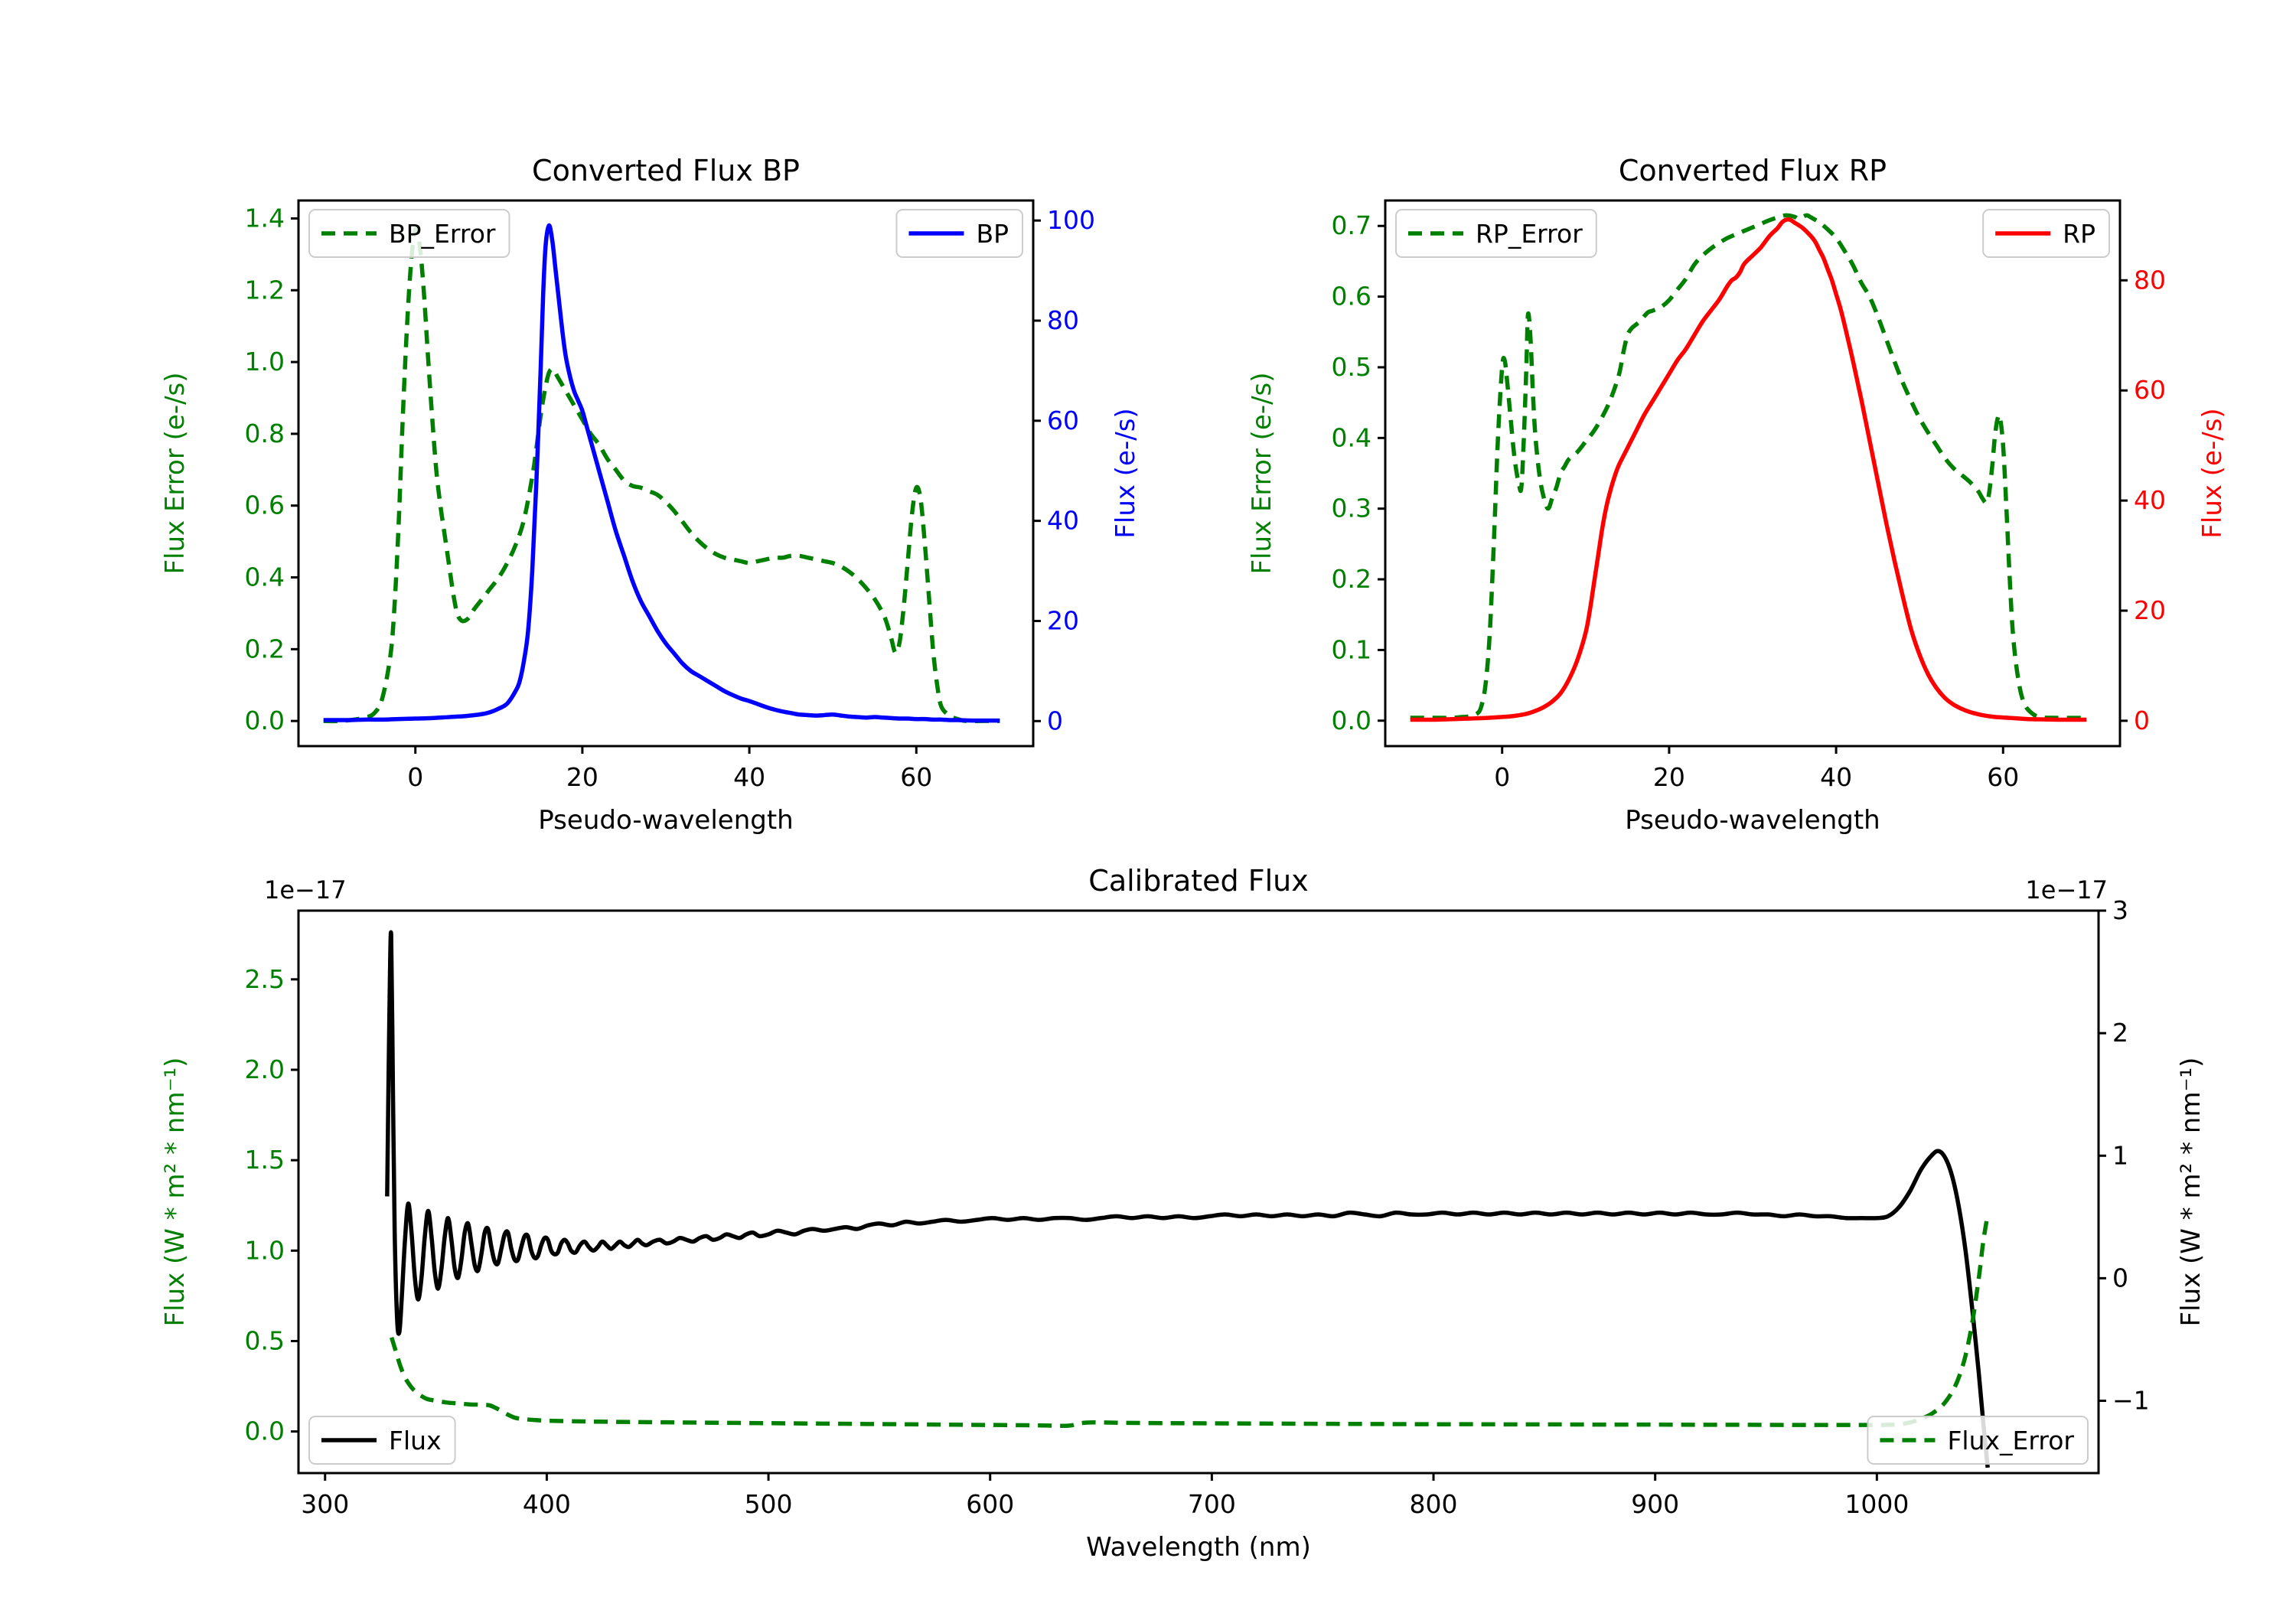 Image resolution: width=2296 pixels, height=1607 pixels. I want to click on x-ticks: 300 400 500 600 700 800 900 1000, so click(1105, 1496).